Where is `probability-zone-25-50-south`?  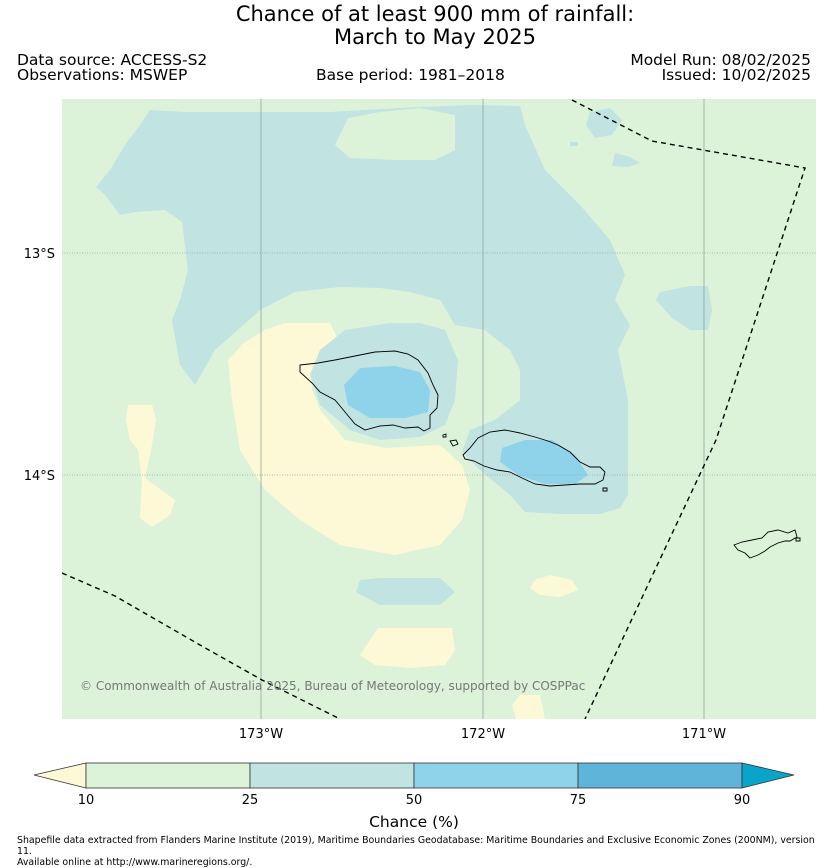
probability-zone-25-50-south is located at coordinates (405, 591).